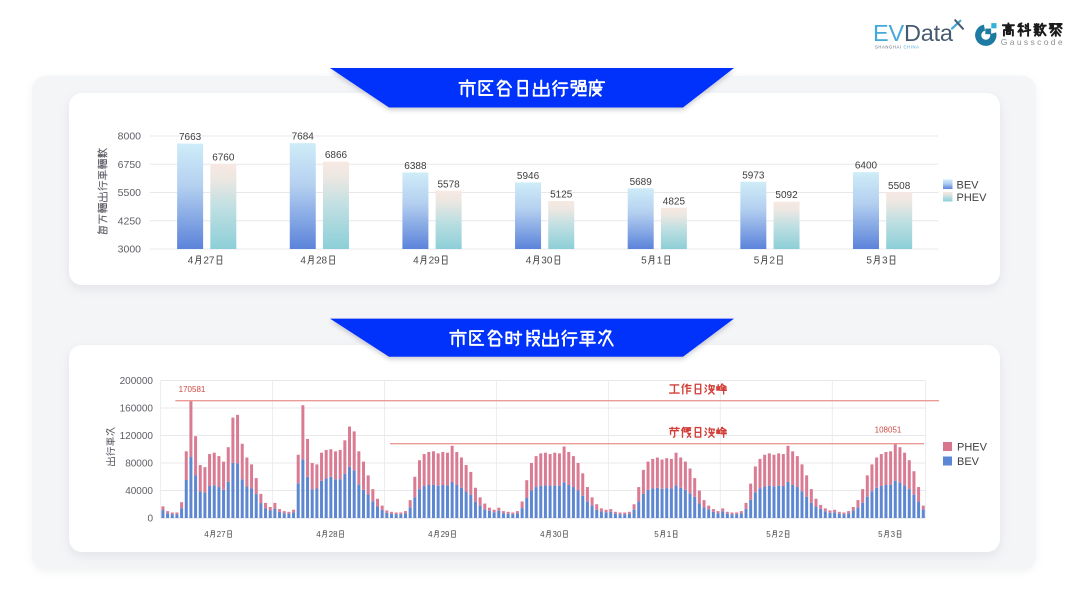 This screenshot has width=1080, height=608. I want to click on svg-text: 170581, so click(192, 389).